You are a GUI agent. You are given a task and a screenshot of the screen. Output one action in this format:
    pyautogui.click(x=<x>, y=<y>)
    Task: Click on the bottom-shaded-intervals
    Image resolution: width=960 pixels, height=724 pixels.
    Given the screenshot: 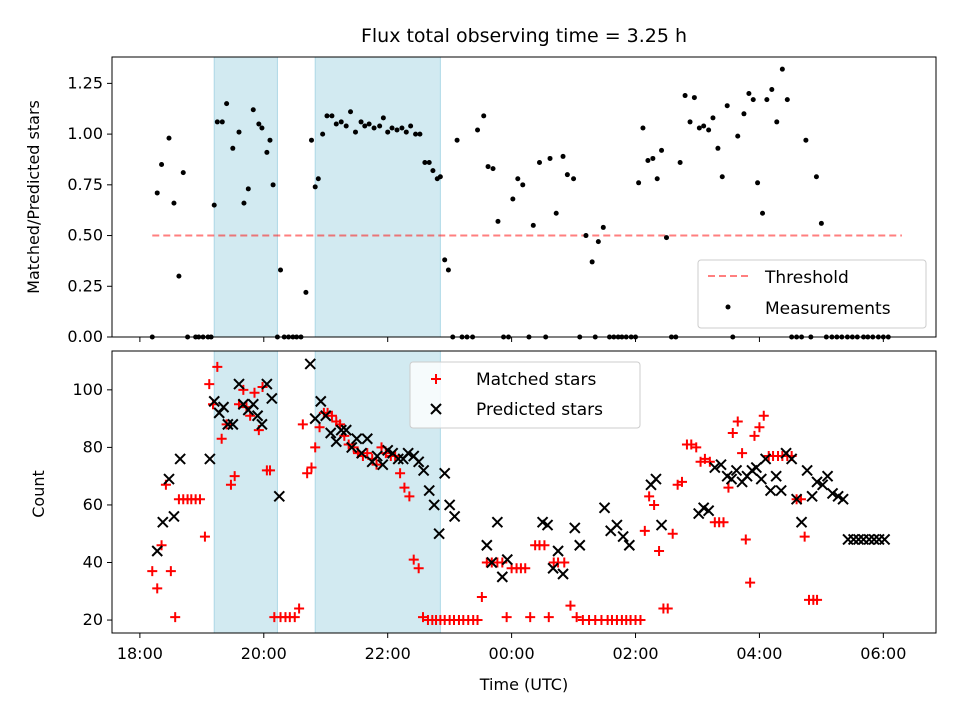 What is the action you would take?
    pyautogui.click(x=327, y=492)
    